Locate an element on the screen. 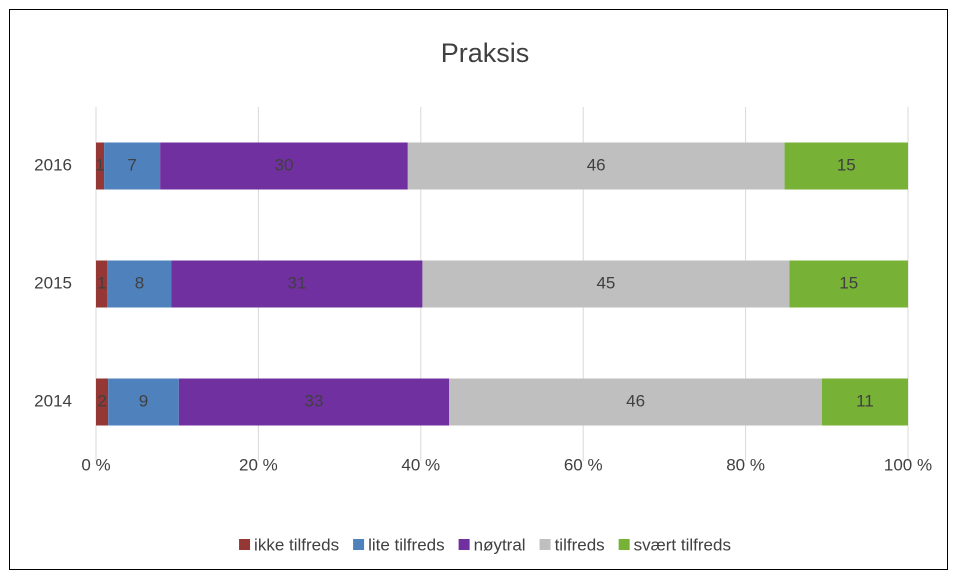 The image size is (957, 579). legend-label: svært tilfreds is located at coordinates (682, 544).